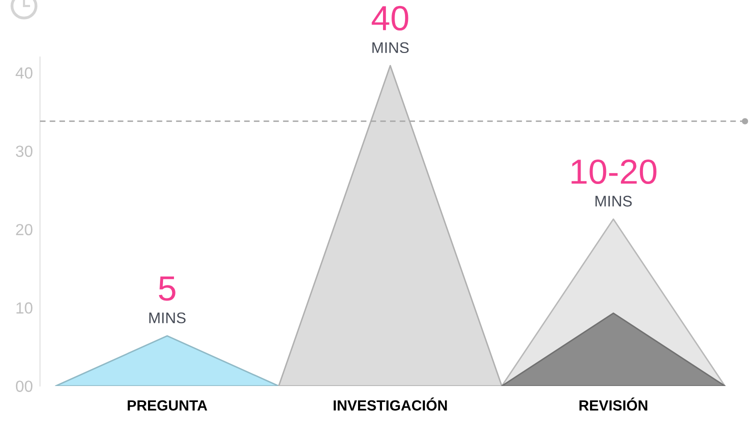  Describe the element at coordinates (24, 151) in the screenshot. I see `y-tick-label: 30` at that location.